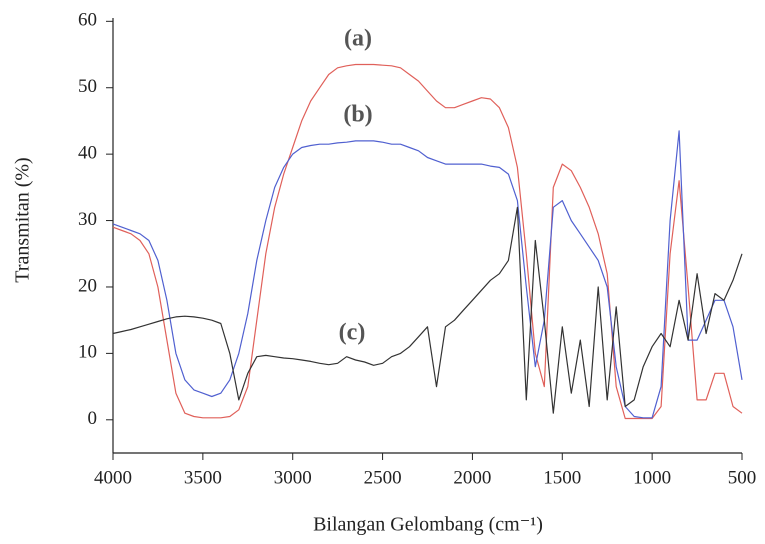 The height and width of the screenshot is (544, 765). What do you see at coordinates (203, 477) in the screenshot?
I see `x-tick-label: 3500` at bounding box center [203, 477].